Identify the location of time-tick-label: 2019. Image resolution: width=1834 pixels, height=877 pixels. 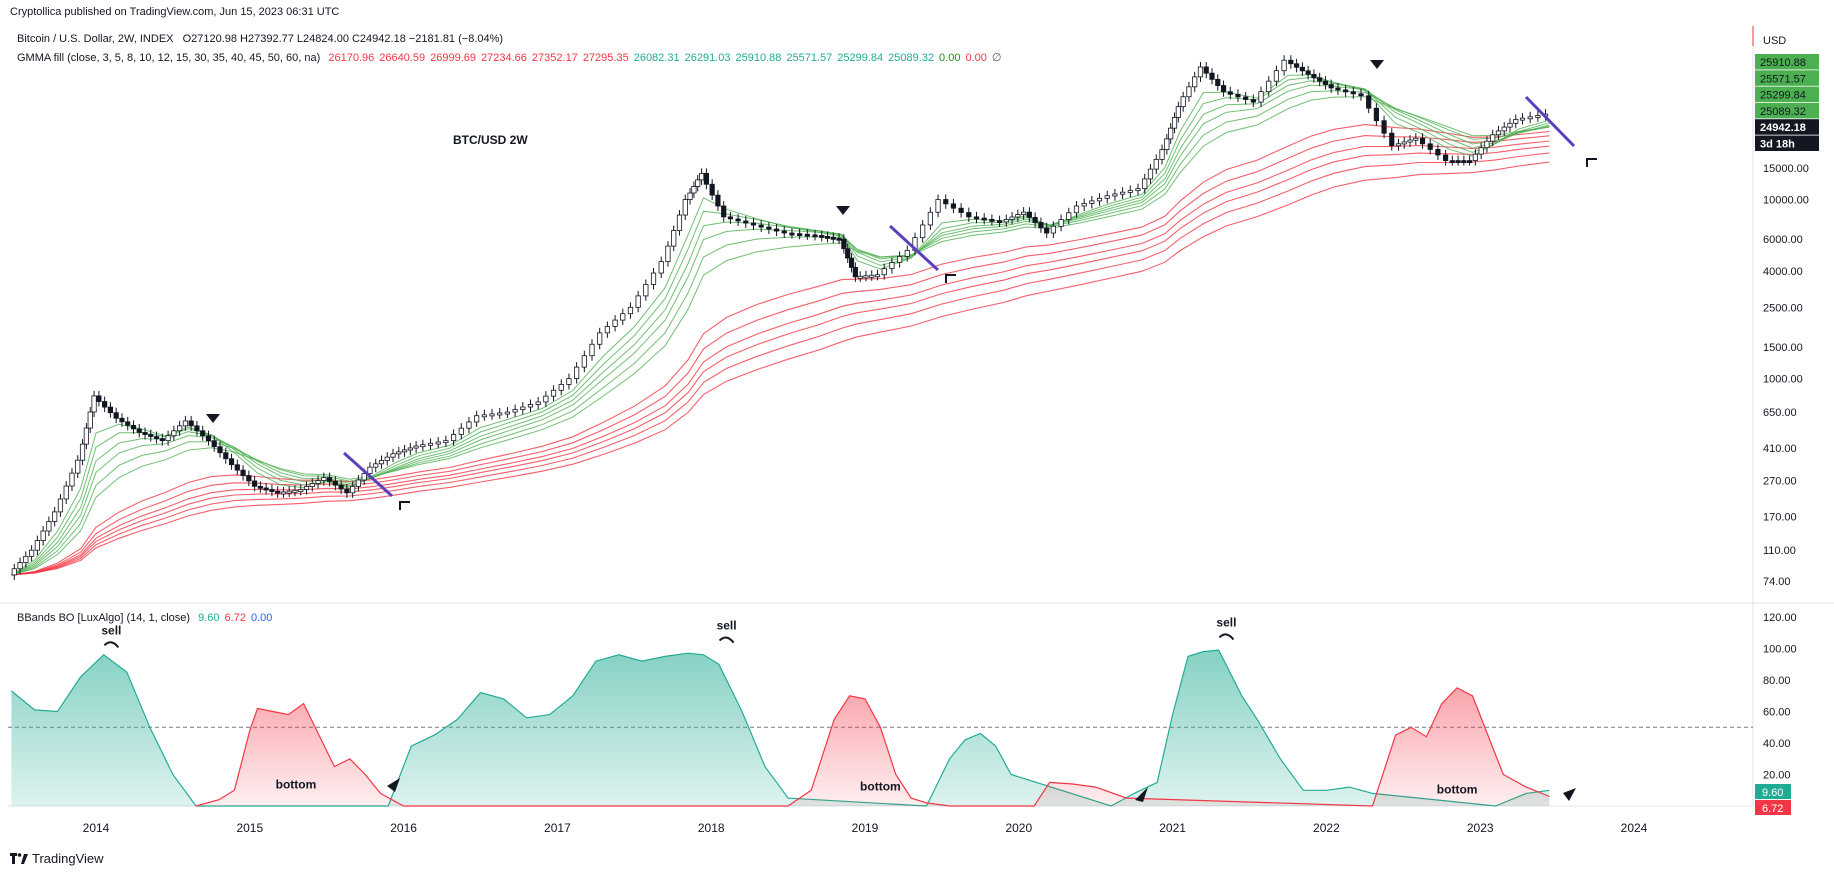
(865, 828).